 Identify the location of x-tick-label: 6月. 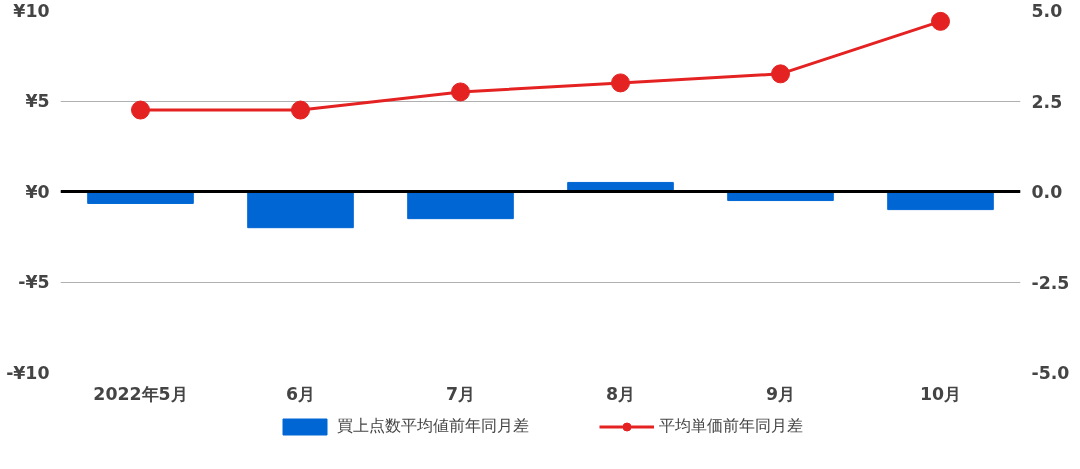
(300, 393).